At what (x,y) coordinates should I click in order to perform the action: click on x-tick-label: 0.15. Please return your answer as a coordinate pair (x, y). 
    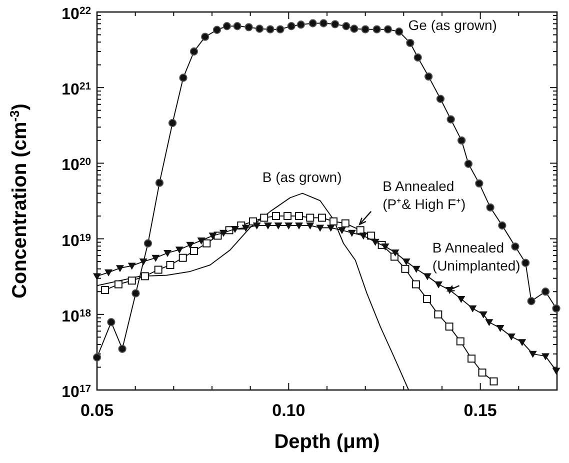
    Looking at the image, I should click on (480, 410).